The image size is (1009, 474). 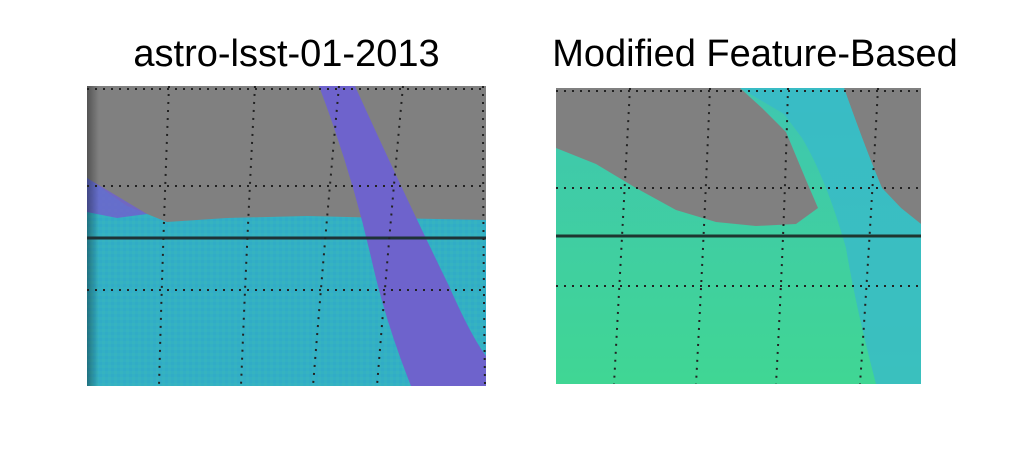 What do you see at coordinates (755, 54) in the screenshot?
I see `panel-title-right: Modified Feature-Based` at bounding box center [755, 54].